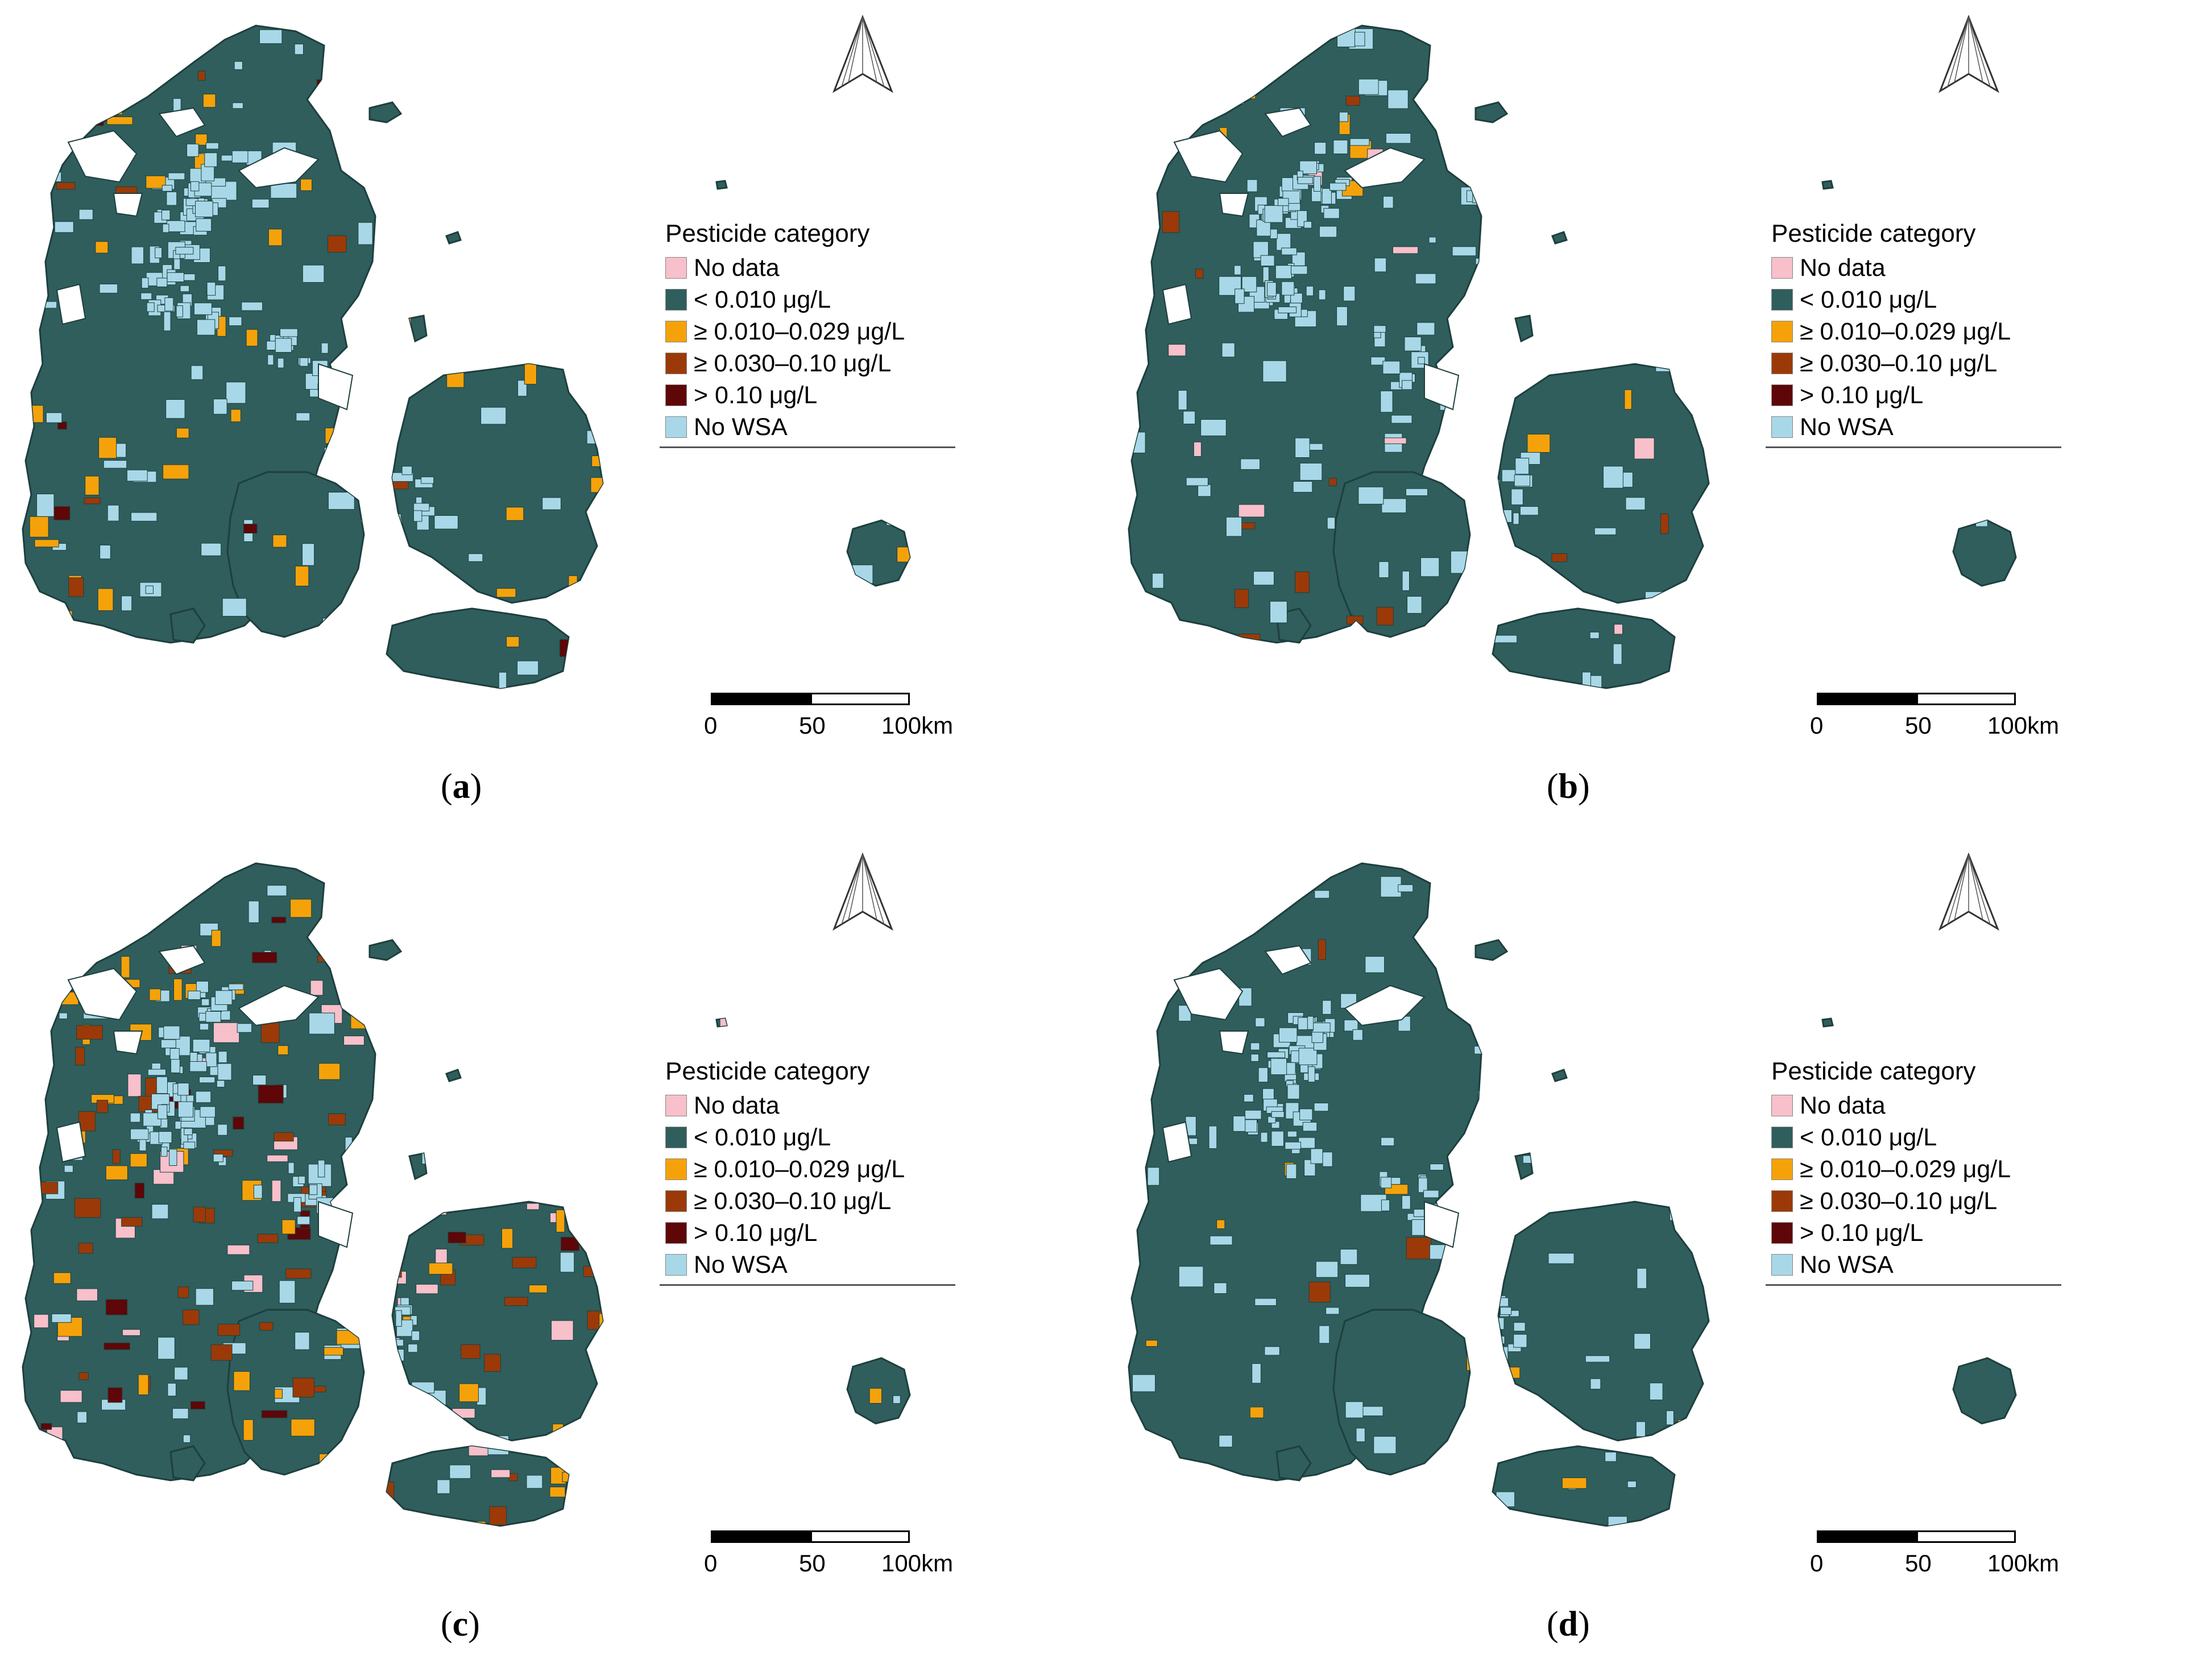 Image resolution: width=2212 pixels, height=1676 pixels. What do you see at coordinates (807, 1285) in the screenshot?
I see `legend-baseline` at bounding box center [807, 1285].